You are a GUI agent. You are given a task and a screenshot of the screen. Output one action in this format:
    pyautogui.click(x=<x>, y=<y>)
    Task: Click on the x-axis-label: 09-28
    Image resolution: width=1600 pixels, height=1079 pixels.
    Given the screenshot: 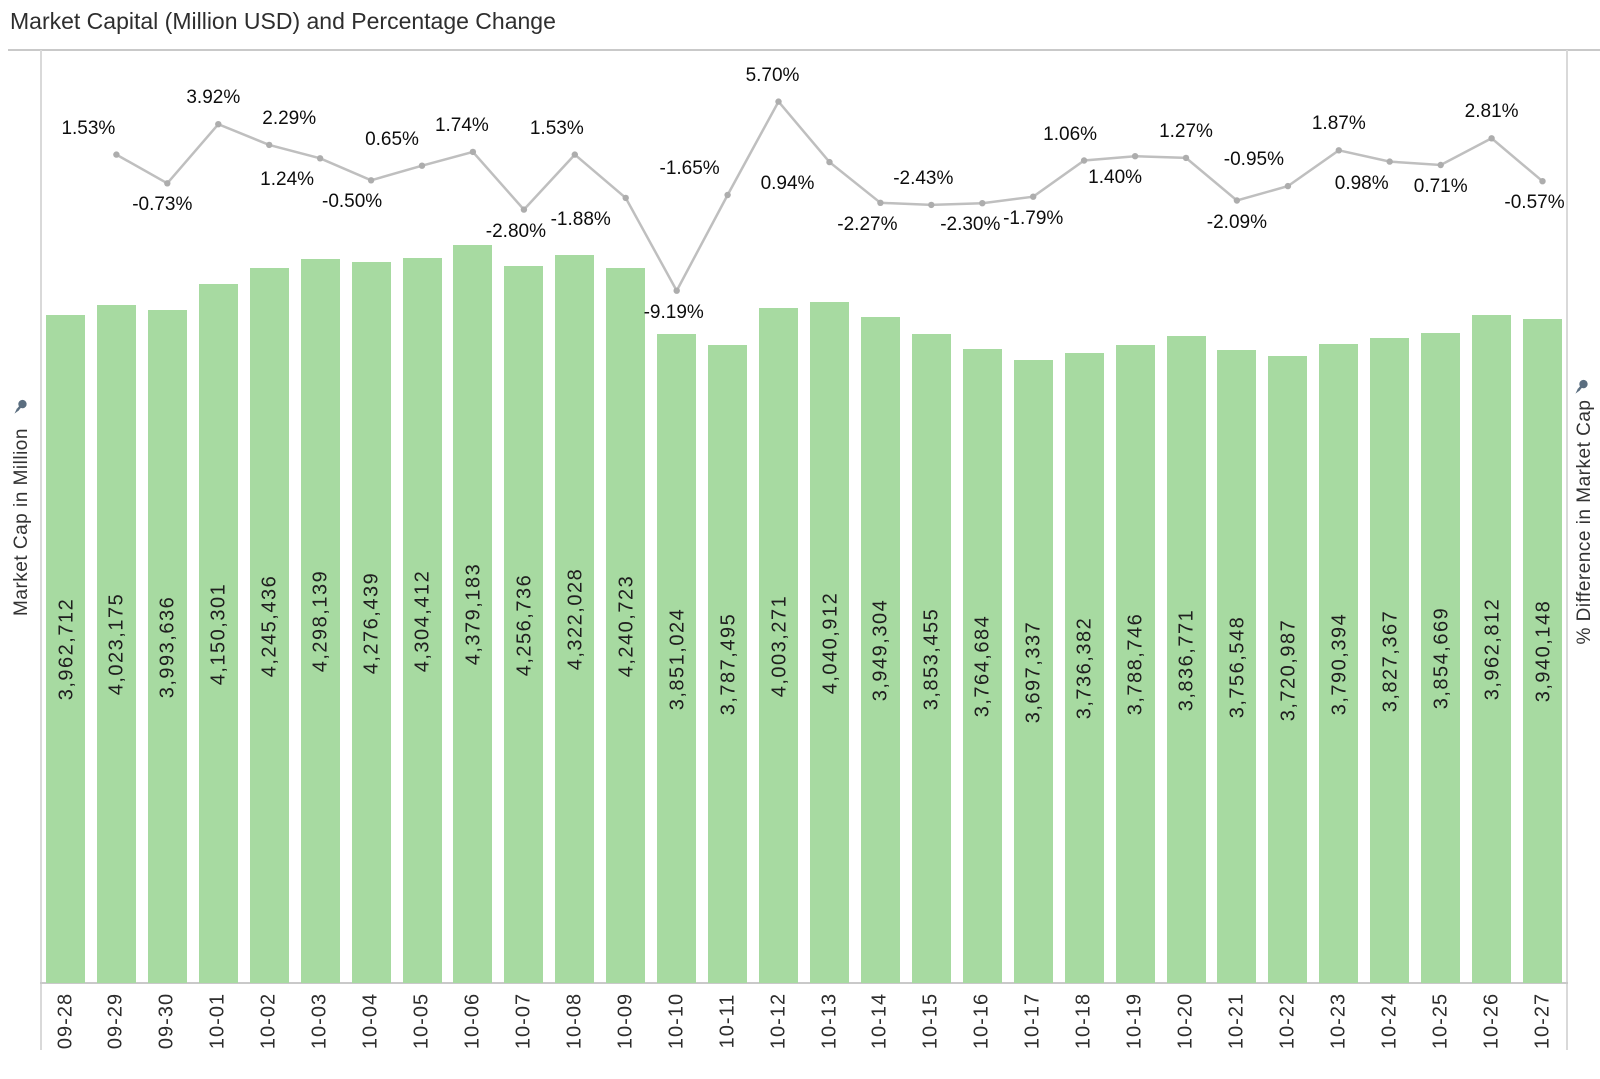 What is the action you would take?
    pyautogui.click(x=65, y=1021)
    